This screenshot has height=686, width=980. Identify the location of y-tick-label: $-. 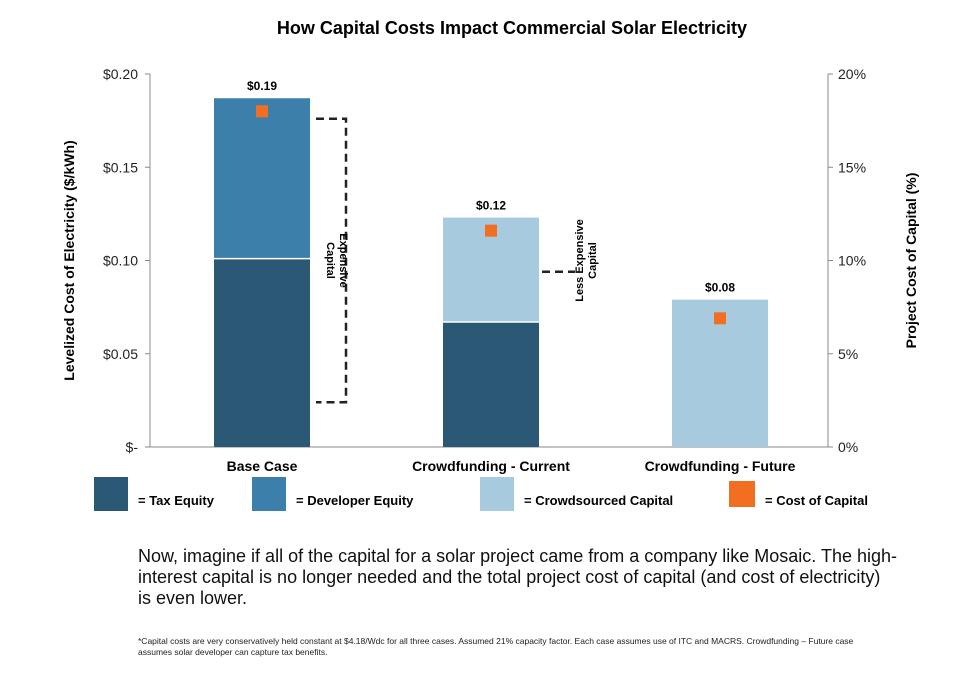
(132, 447).